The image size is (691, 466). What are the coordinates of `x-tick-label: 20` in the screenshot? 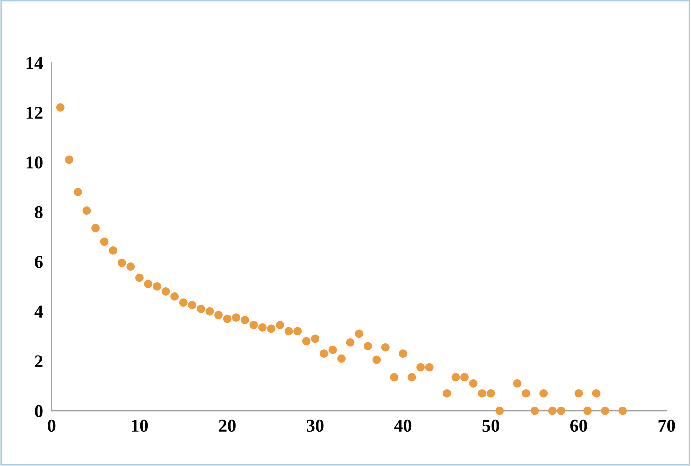 It's located at (227, 426).